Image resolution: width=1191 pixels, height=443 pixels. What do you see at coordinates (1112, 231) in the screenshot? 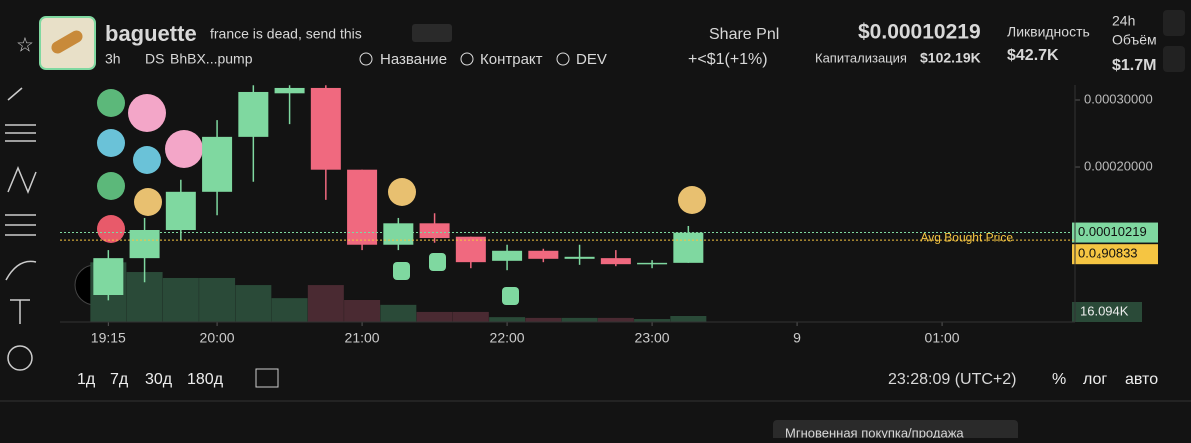
I see `price-label: 0.00010219` at bounding box center [1112, 231].